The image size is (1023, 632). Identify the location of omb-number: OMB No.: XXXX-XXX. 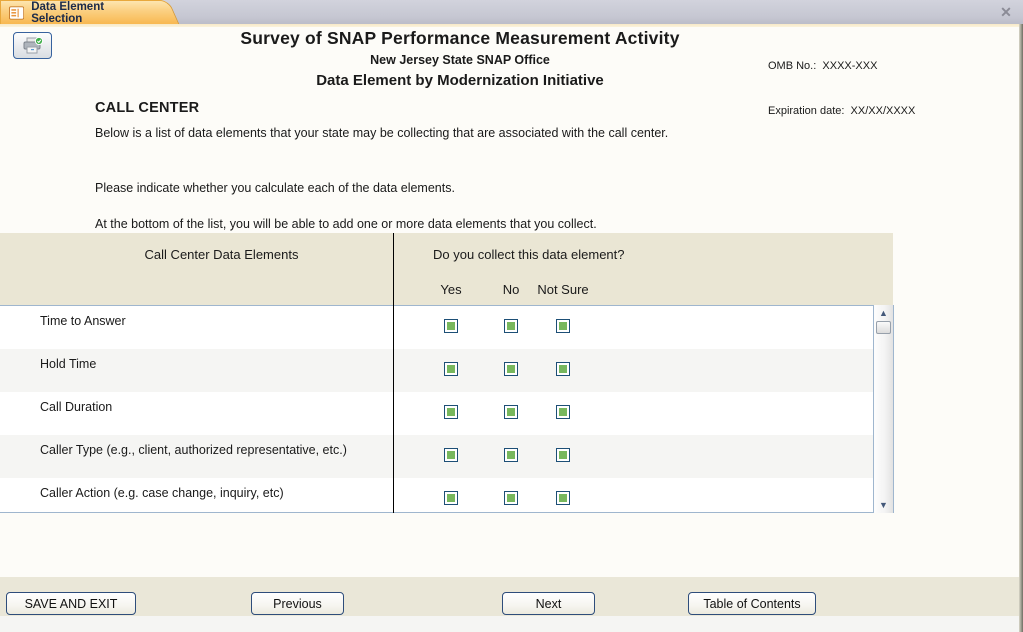
(823, 66).